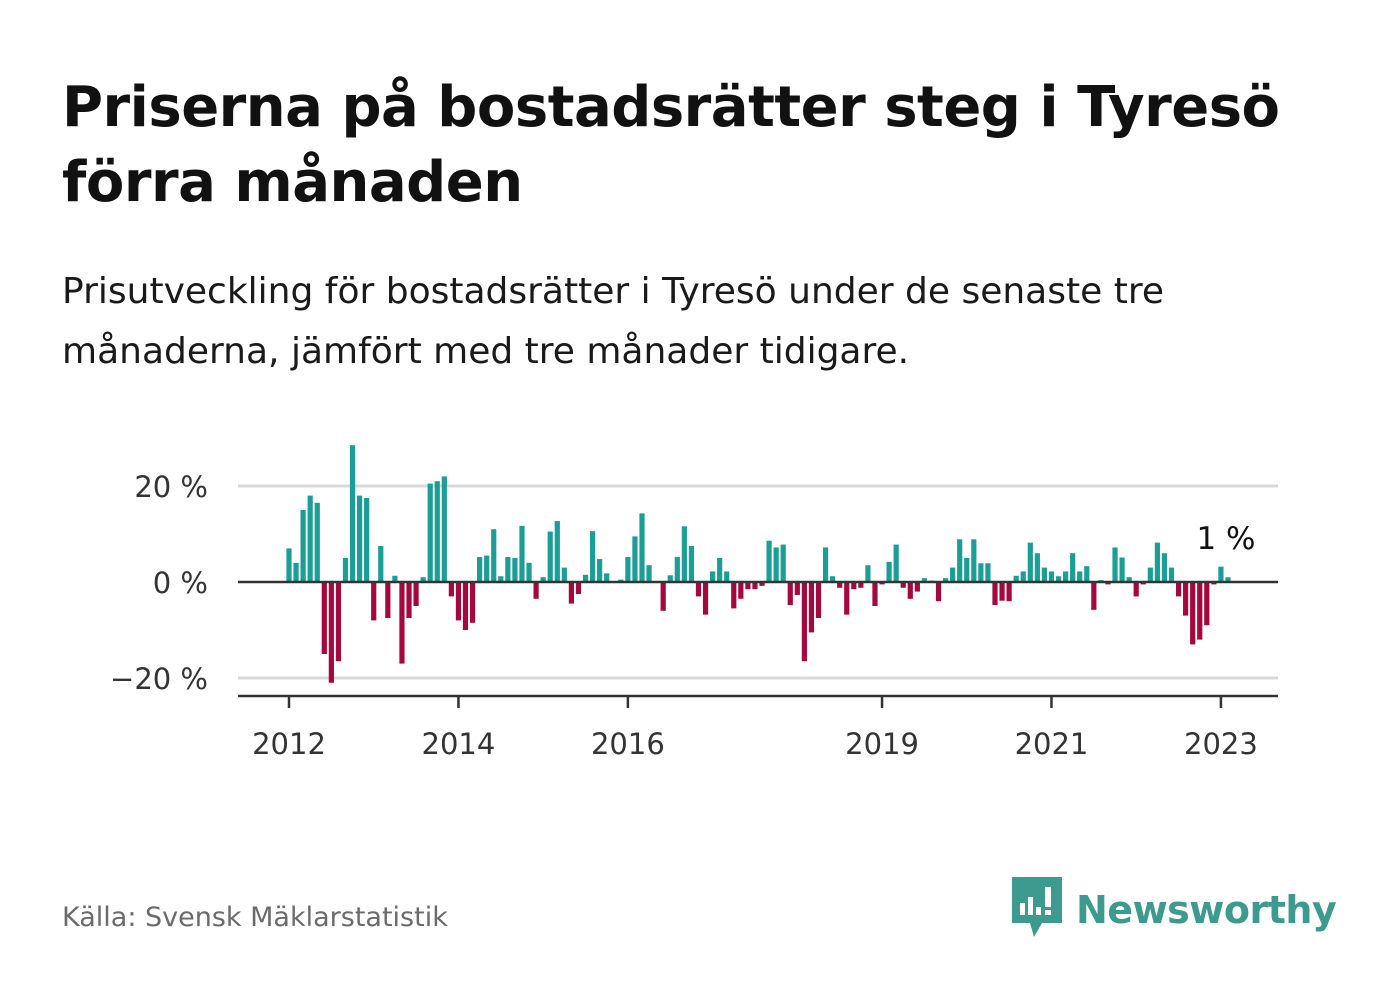 The height and width of the screenshot is (999, 1382). Describe the element at coordinates (180, 583) in the screenshot. I see `y-tick-label: 0 %` at that location.